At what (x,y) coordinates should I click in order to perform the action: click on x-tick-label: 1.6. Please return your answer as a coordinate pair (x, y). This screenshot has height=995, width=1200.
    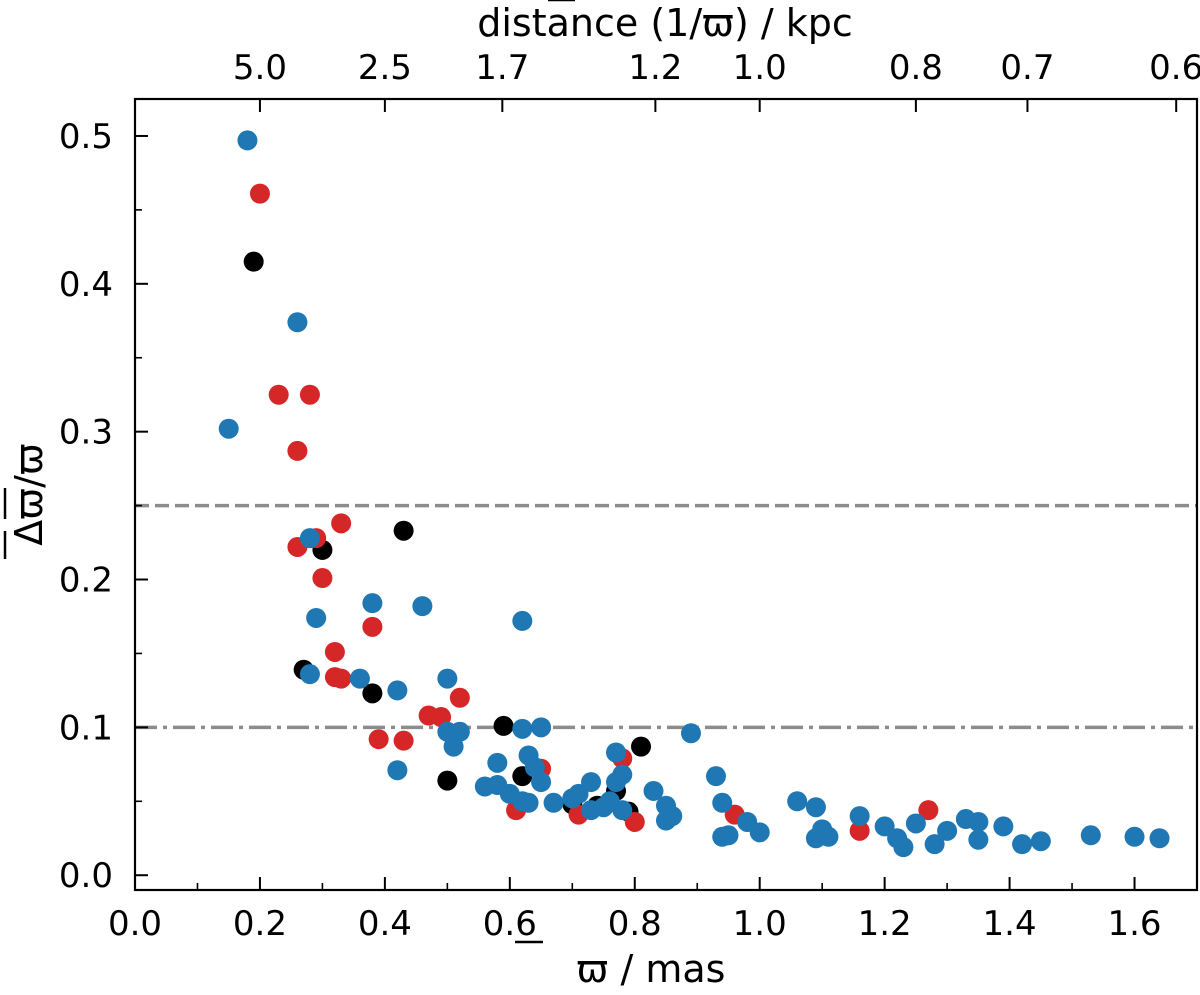
    Looking at the image, I should click on (1134, 924).